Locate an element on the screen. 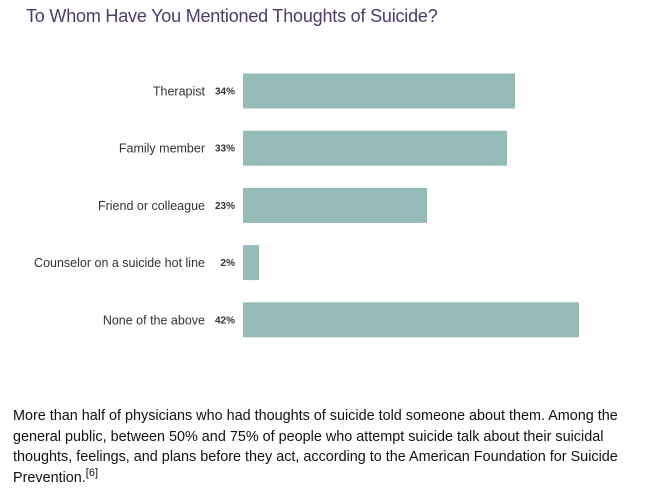 The height and width of the screenshot is (499, 650). category-label: Therapist is located at coordinates (179, 92).